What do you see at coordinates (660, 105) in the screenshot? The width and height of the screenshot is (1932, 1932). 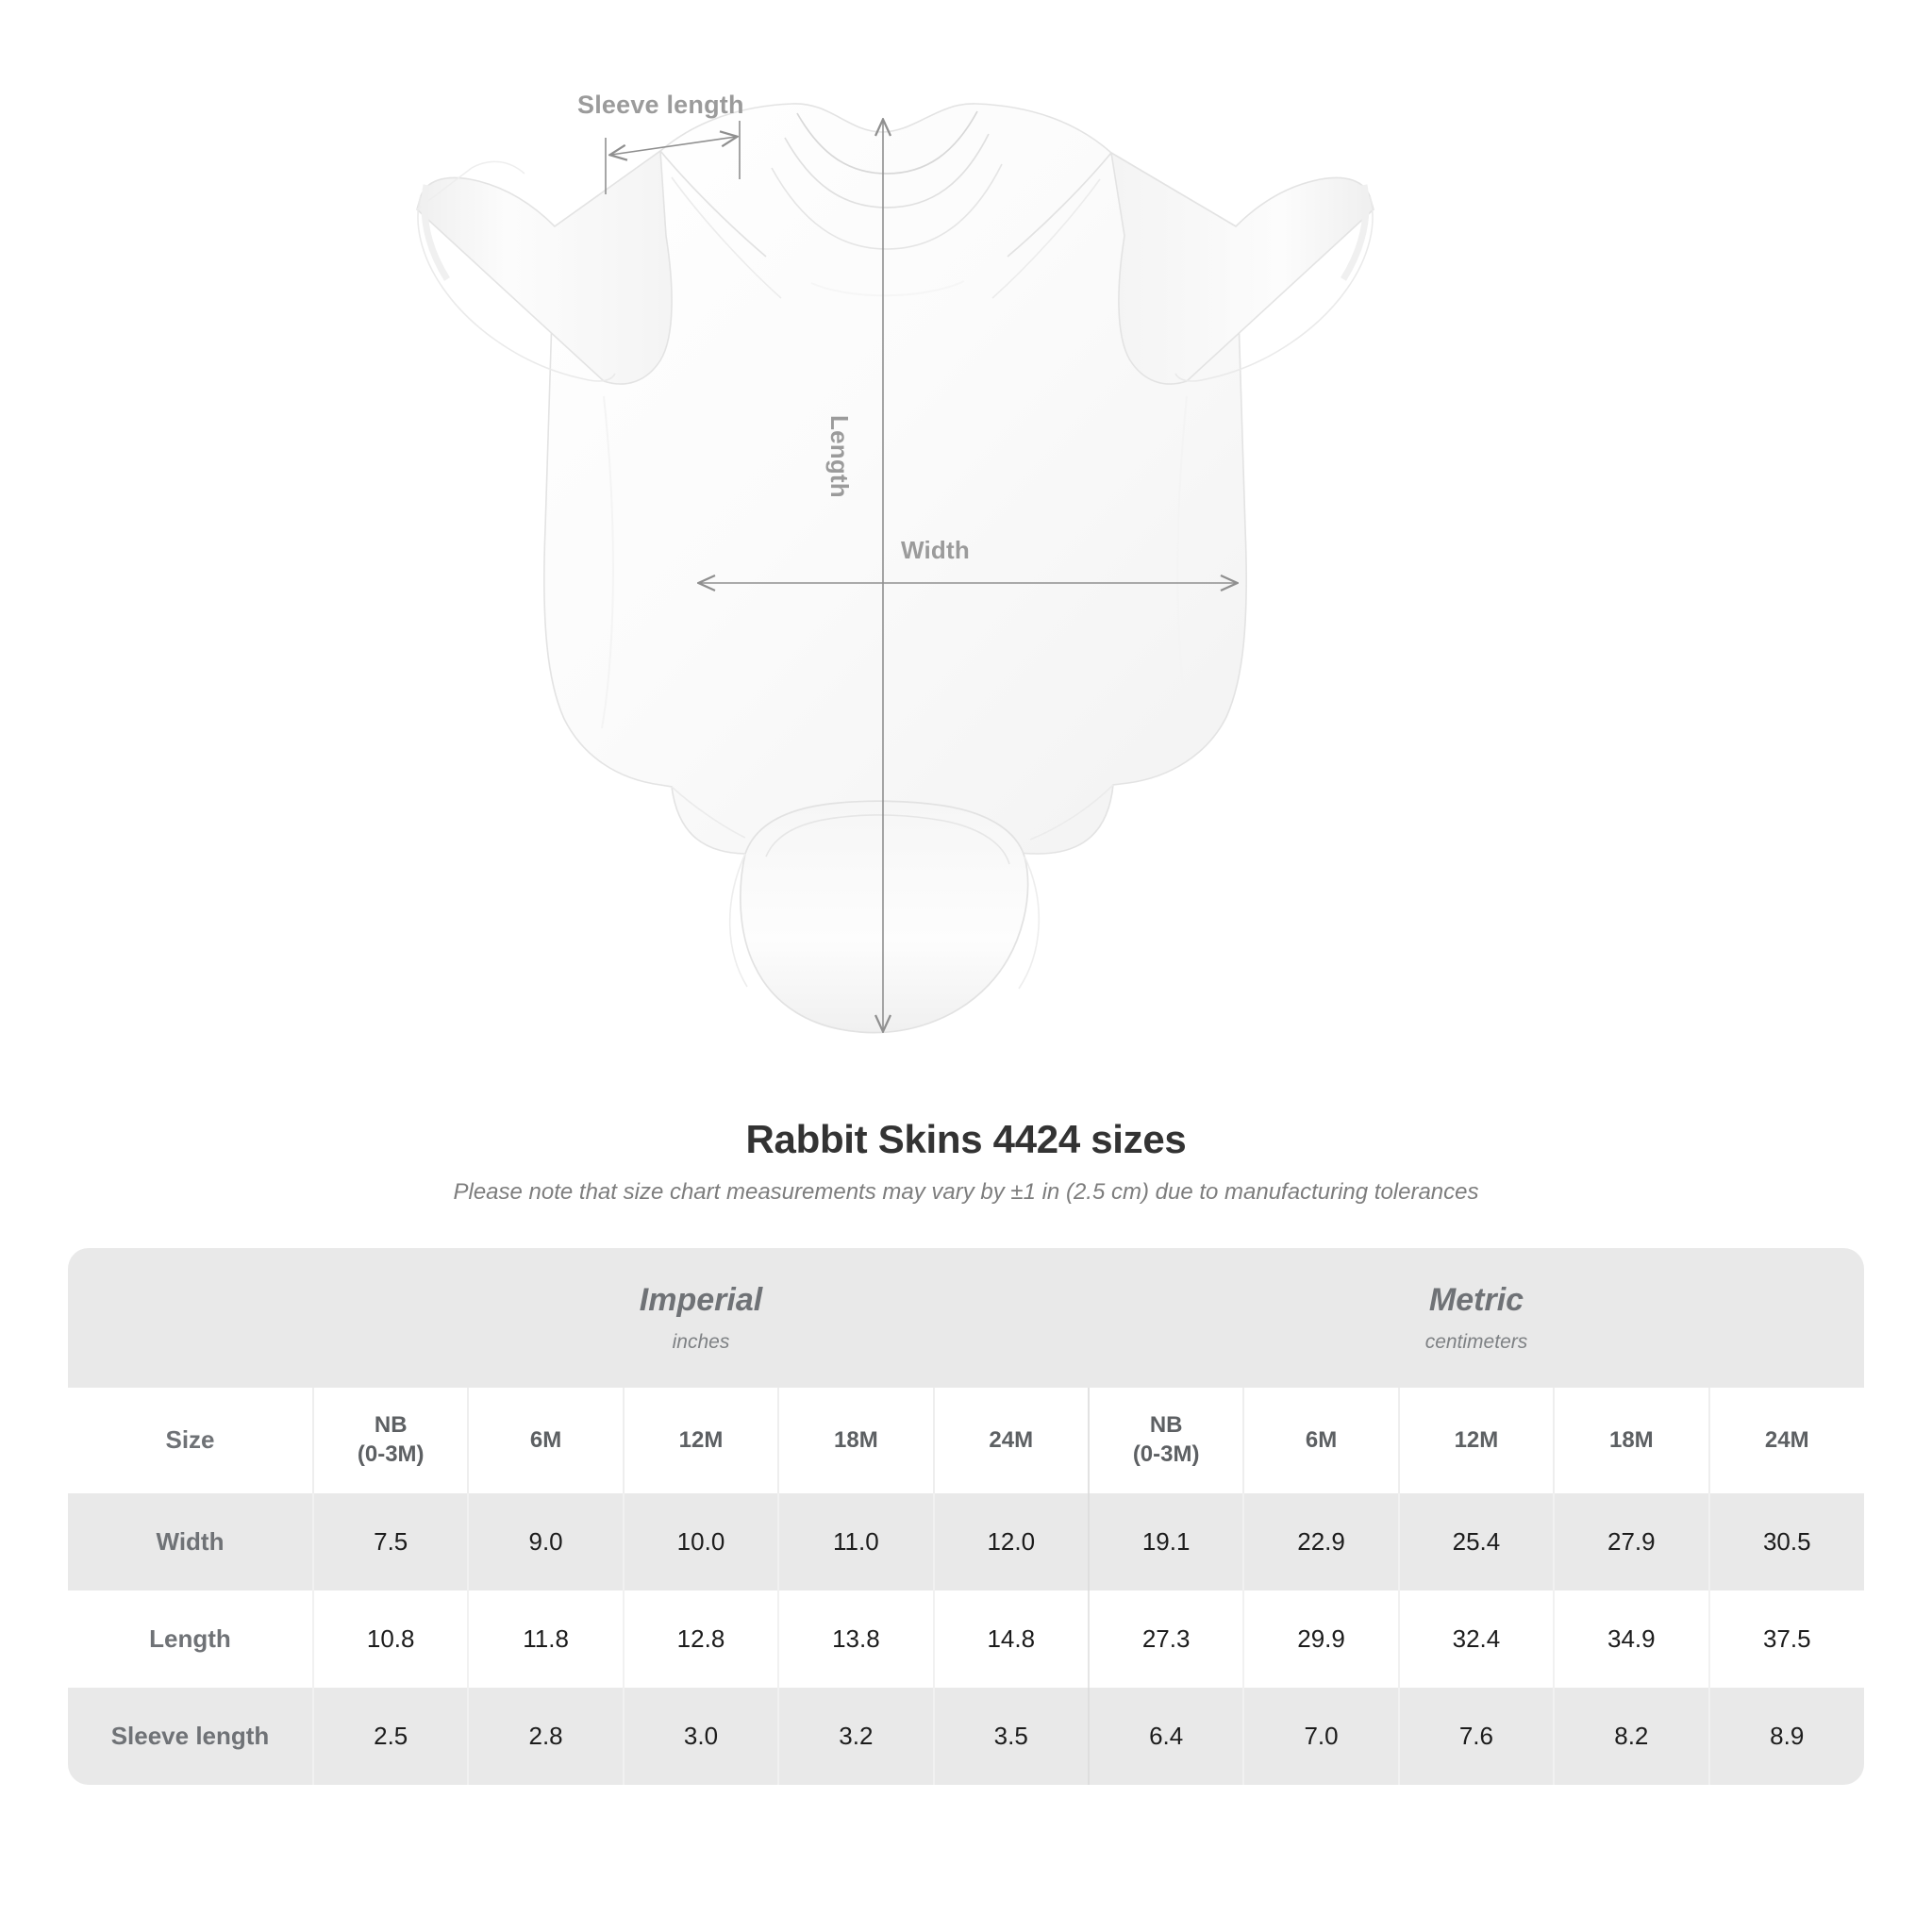 I see `sleeve-length-label: Sleeve length` at bounding box center [660, 105].